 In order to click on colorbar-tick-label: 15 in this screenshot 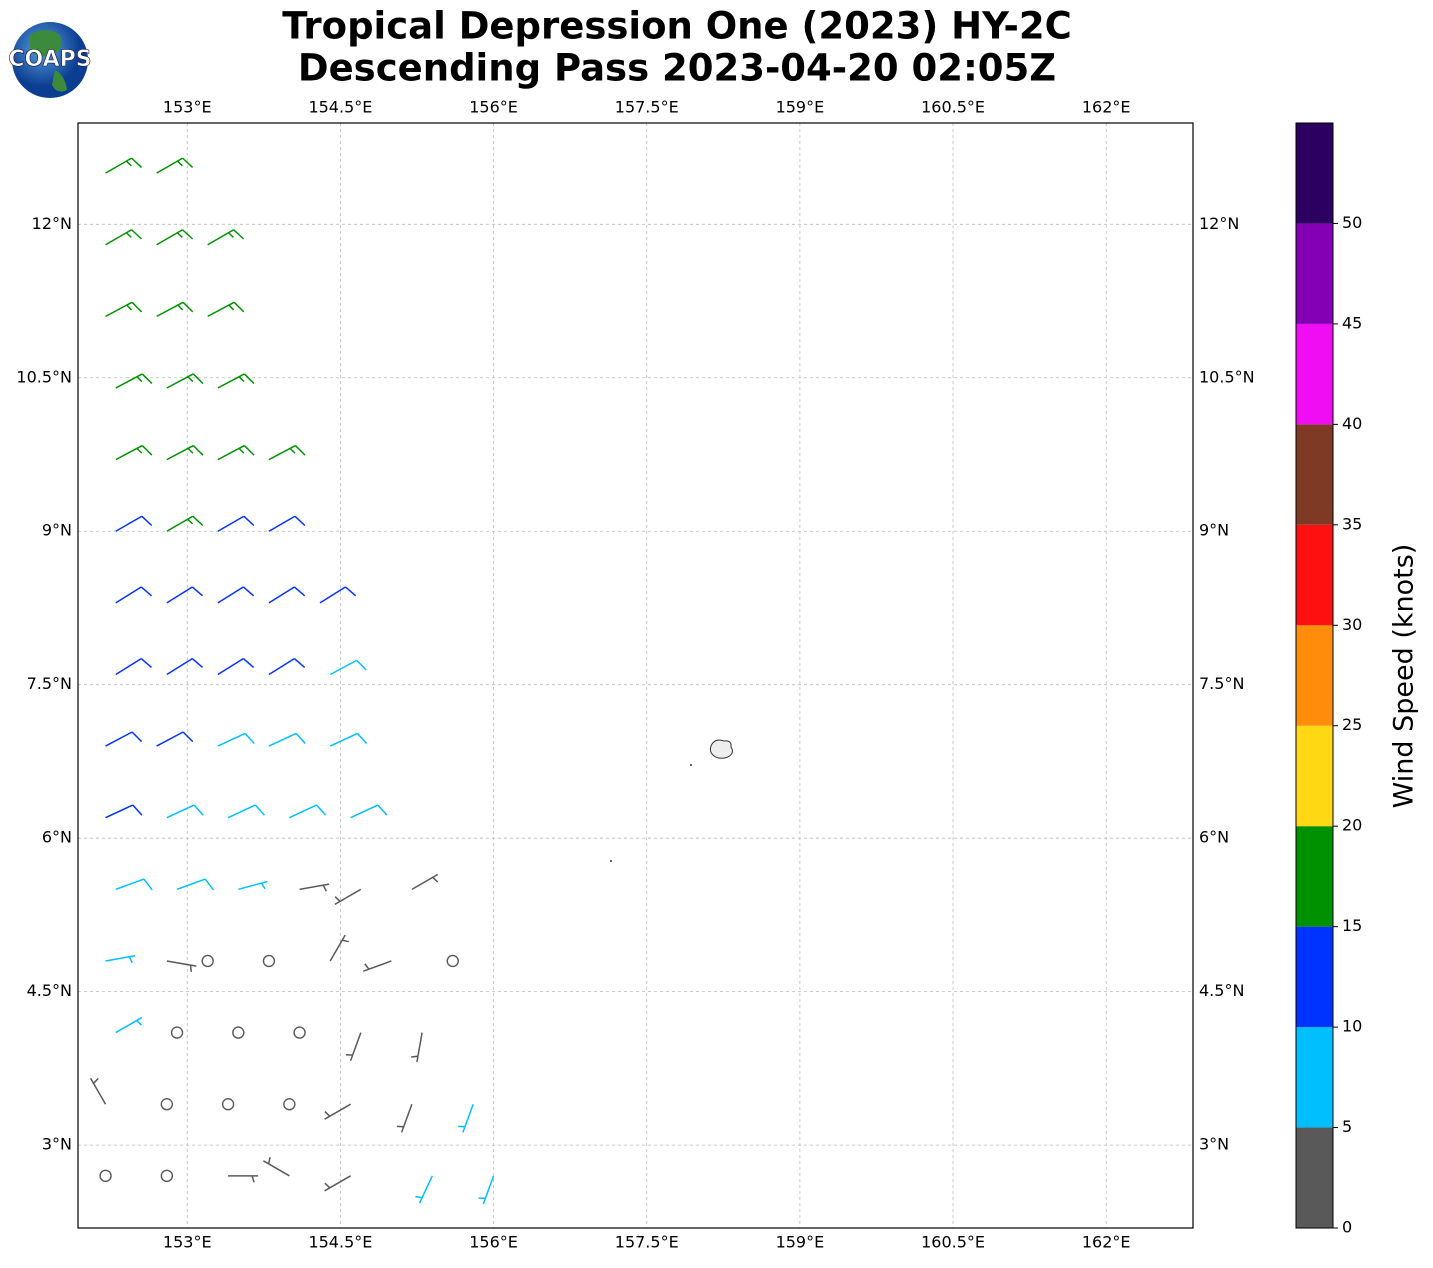, I will do `click(1352, 925)`.